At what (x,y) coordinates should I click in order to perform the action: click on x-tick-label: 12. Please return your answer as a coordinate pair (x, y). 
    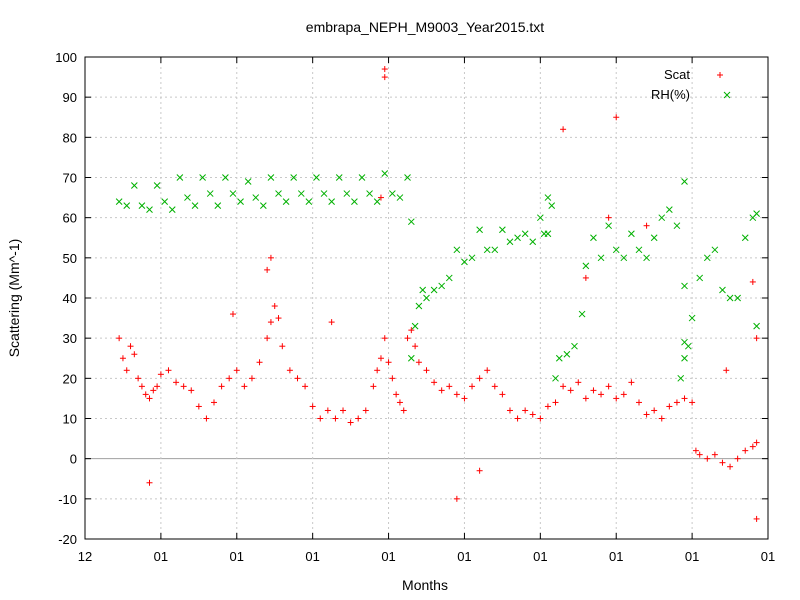
    Looking at the image, I should click on (85, 556).